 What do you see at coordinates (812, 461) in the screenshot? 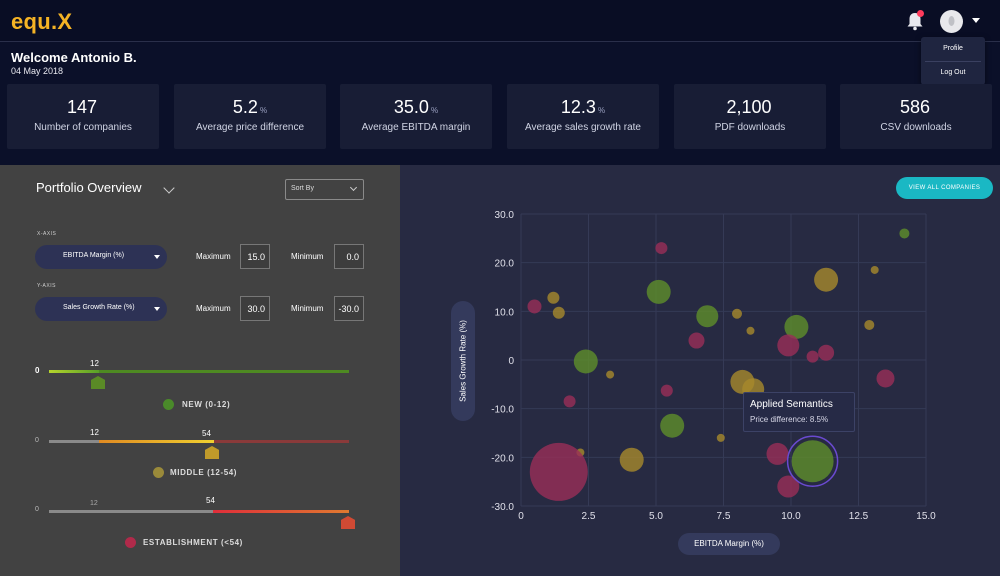
I see `bubble-highlight-ring` at bounding box center [812, 461].